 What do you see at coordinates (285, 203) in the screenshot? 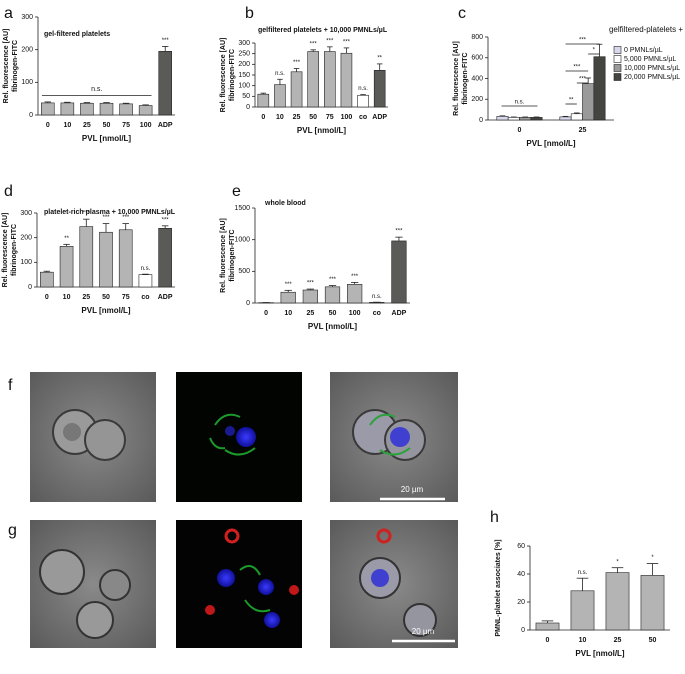
I see `chart-title: whole blood` at bounding box center [285, 203].